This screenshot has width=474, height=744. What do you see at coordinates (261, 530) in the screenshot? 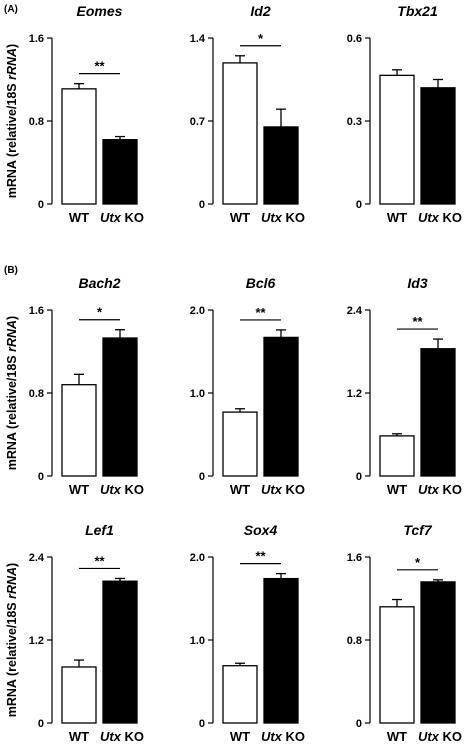
I see `chart-title: Sox4` at bounding box center [261, 530].